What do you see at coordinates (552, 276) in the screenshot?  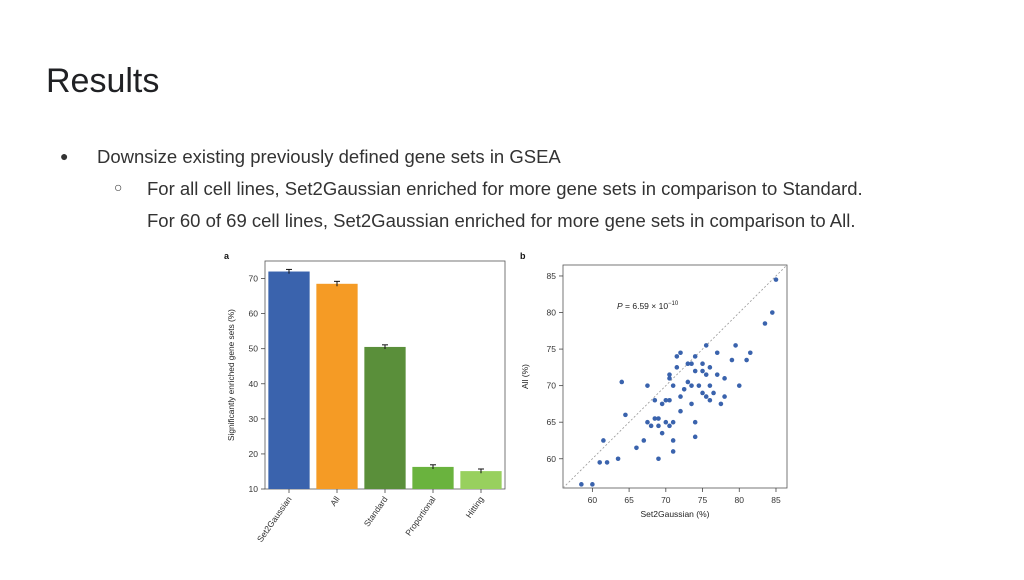 I see `y-tick-label: 85` at bounding box center [552, 276].